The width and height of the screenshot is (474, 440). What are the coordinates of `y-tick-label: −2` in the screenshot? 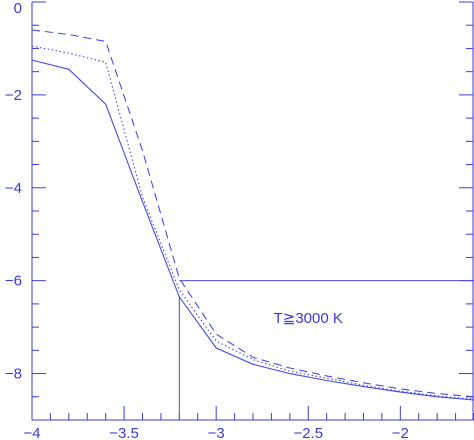 It's located at (13, 95).